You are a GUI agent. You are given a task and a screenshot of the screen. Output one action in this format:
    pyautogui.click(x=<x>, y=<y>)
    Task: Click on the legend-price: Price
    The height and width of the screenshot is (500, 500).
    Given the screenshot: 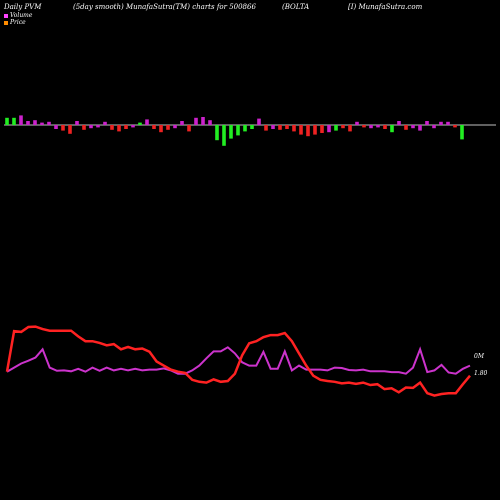 What is the action you would take?
    pyautogui.click(x=15, y=22)
    